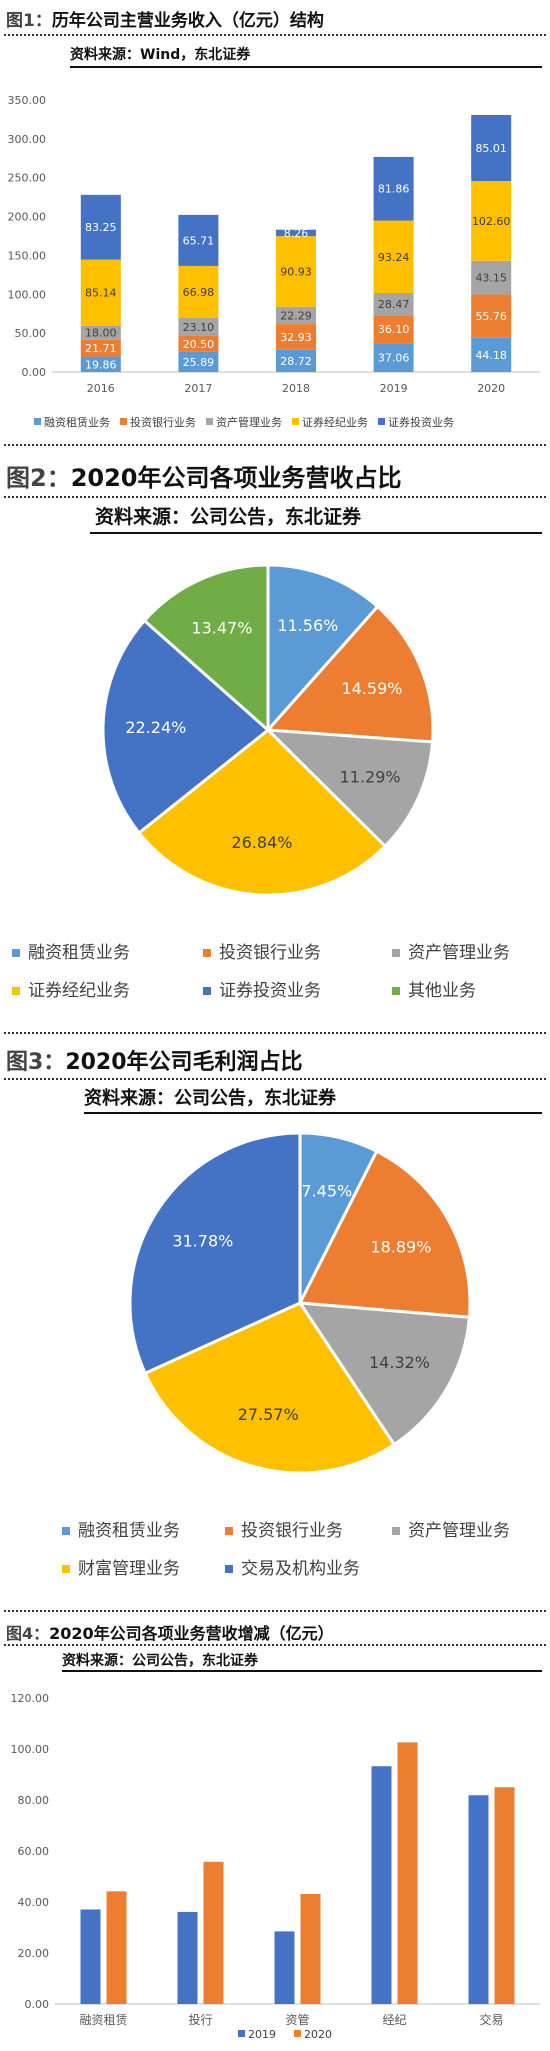 Image resolution: width=550 pixels, height=2051 pixels. What do you see at coordinates (394, 257) in the screenshot?
I see `data-label: 93.24` at bounding box center [394, 257].